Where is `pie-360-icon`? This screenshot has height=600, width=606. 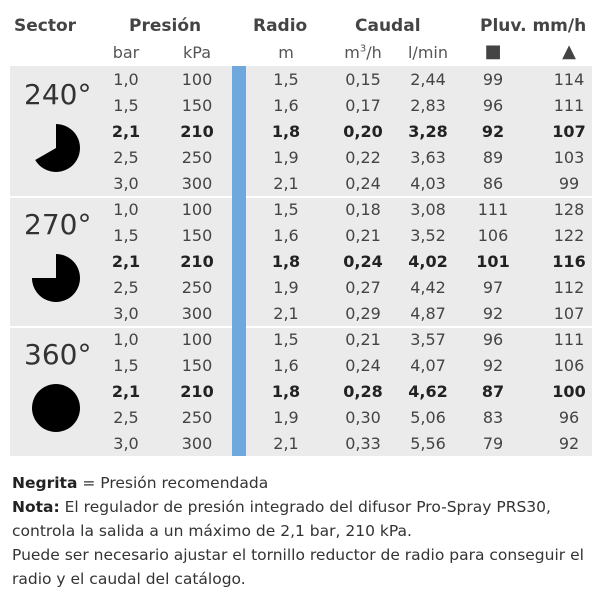
pie-360-icon is located at coordinates (56, 408).